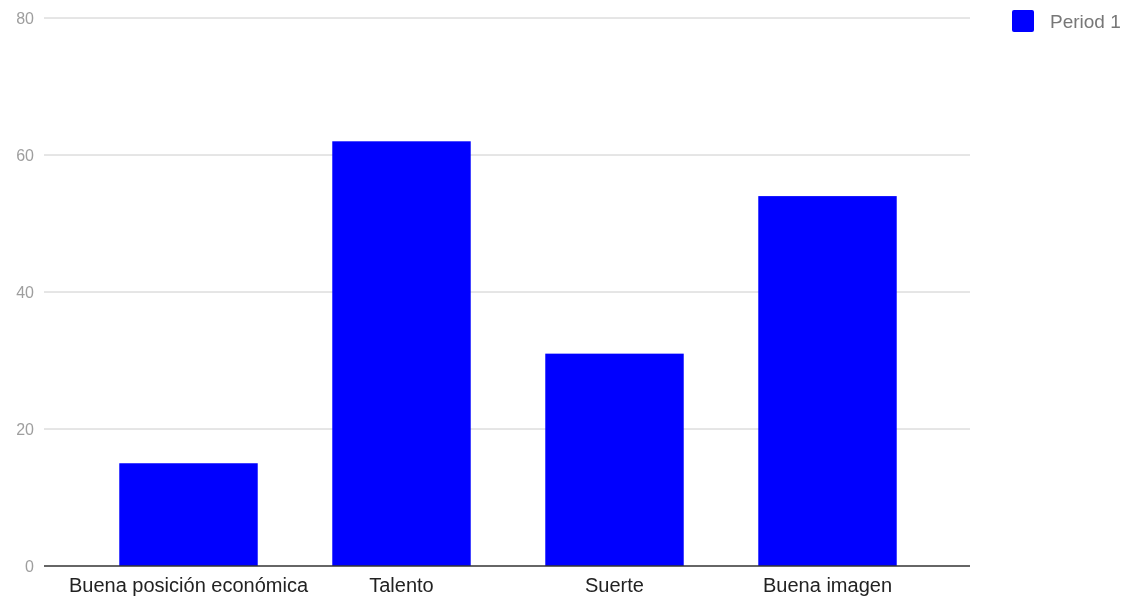 The width and height of the screenshot is (1138, 608). Describe the element at coordinates (25, 292) in the screenshot. I see `y-tick-label: 40` at that location.